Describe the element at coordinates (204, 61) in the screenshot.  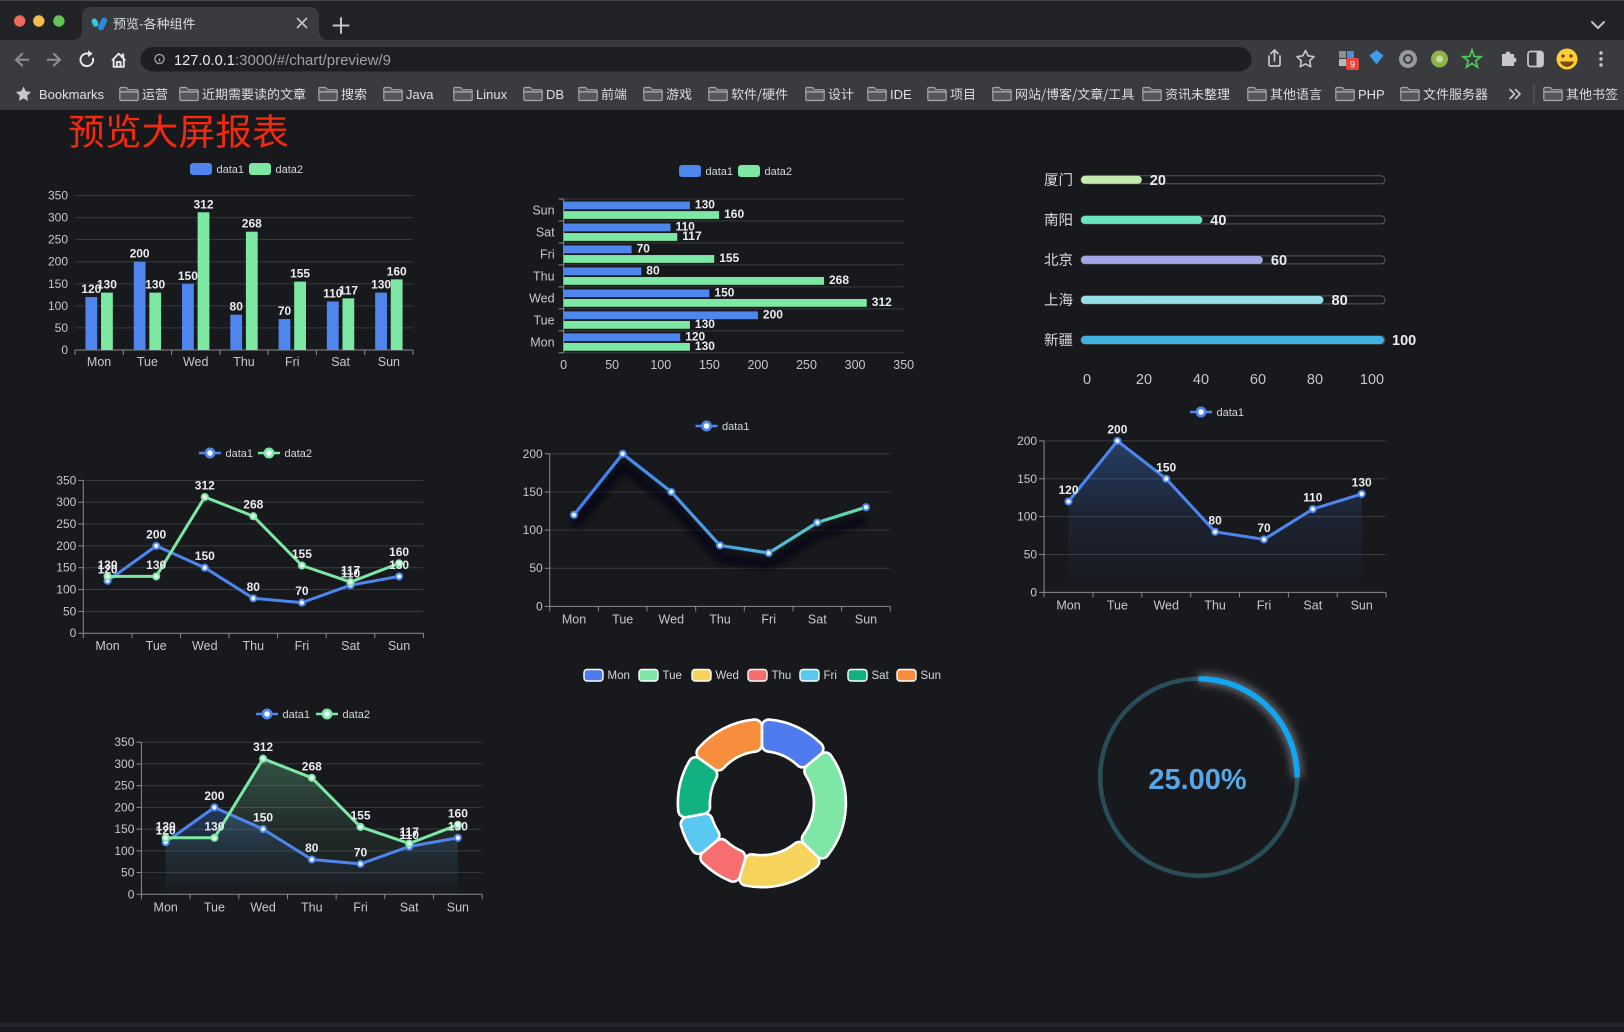
I see `svg-text: 127.0.0.1` at that location.